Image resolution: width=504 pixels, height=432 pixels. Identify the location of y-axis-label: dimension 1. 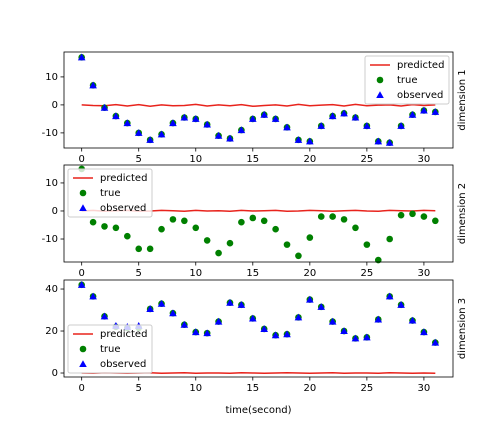
(462, 99).